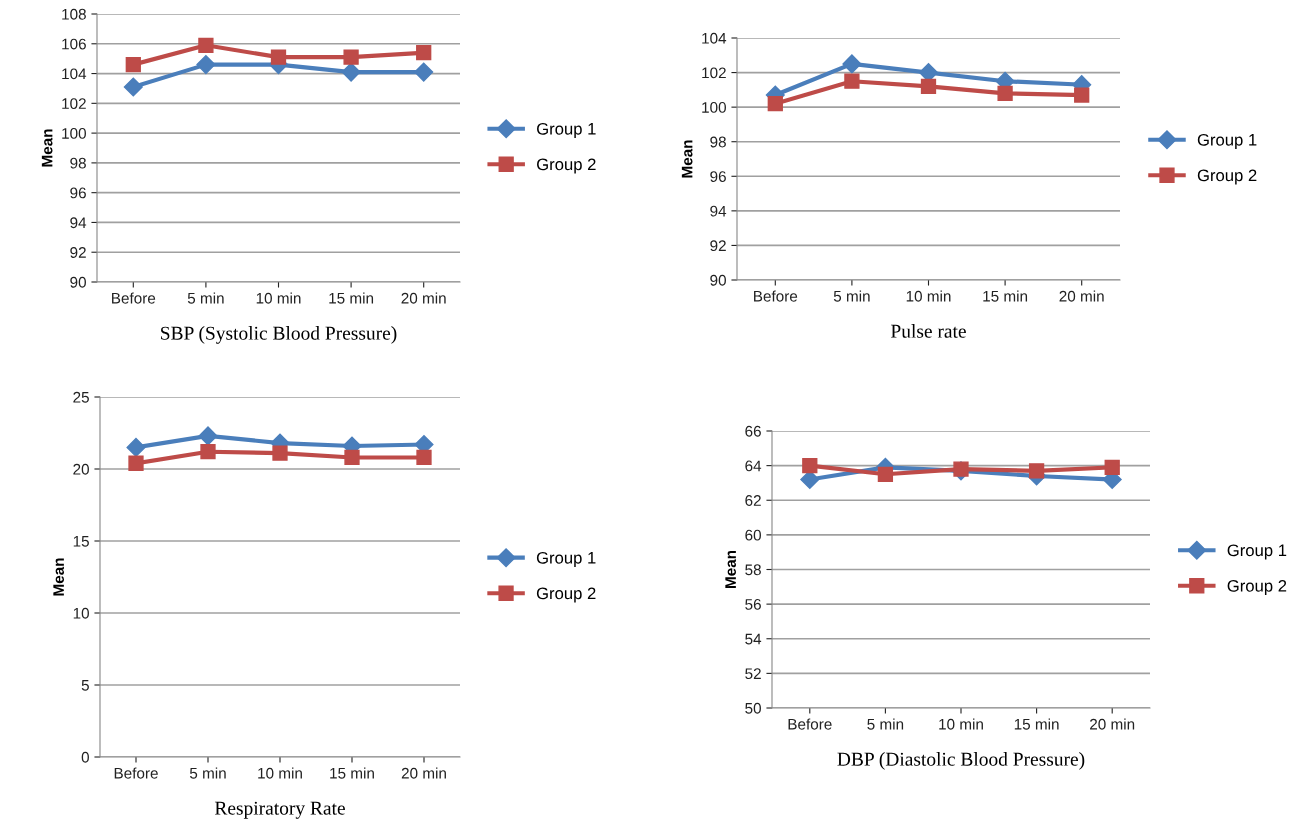 This screenshot has width=1304, height=834. Describe the element at coordinates (753, 431) in the screenshot. I see `y-tick-label: 66` at that location.